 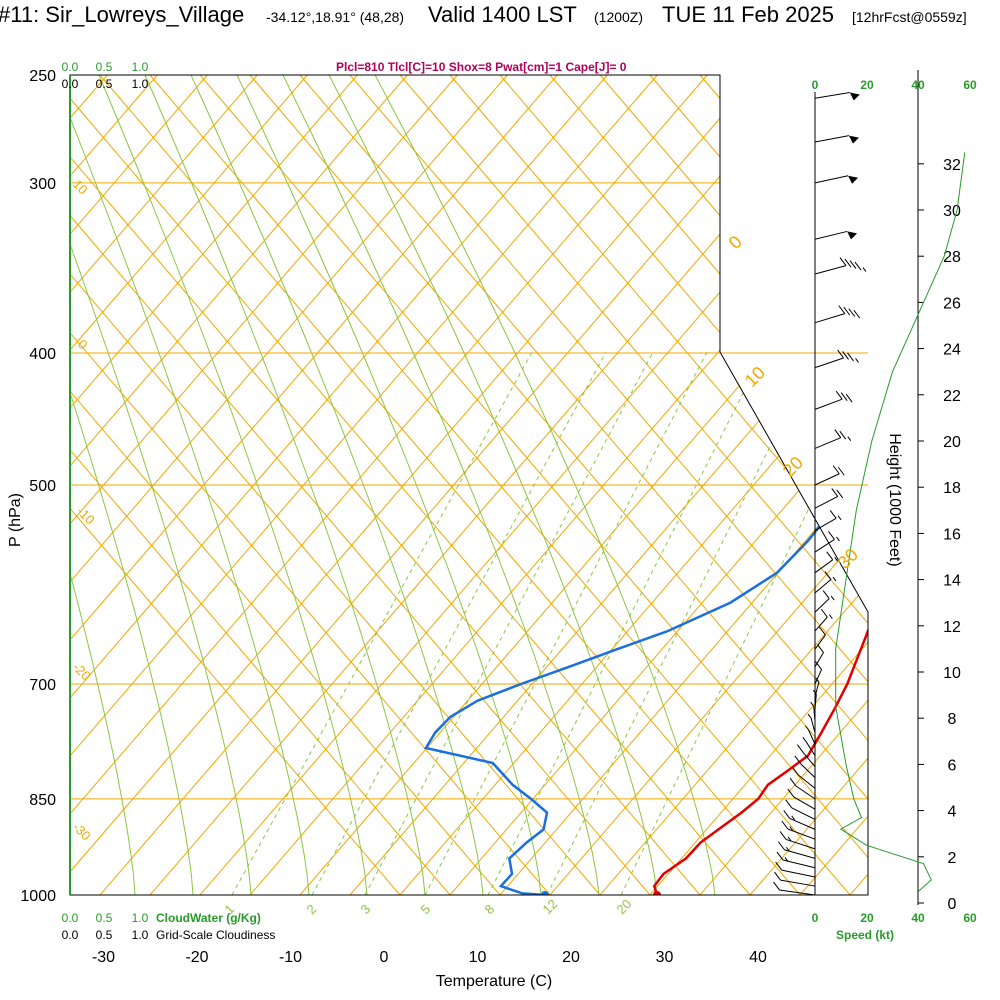 I want to click on temperature-tick-label: -10, so click(x=290, y=957).